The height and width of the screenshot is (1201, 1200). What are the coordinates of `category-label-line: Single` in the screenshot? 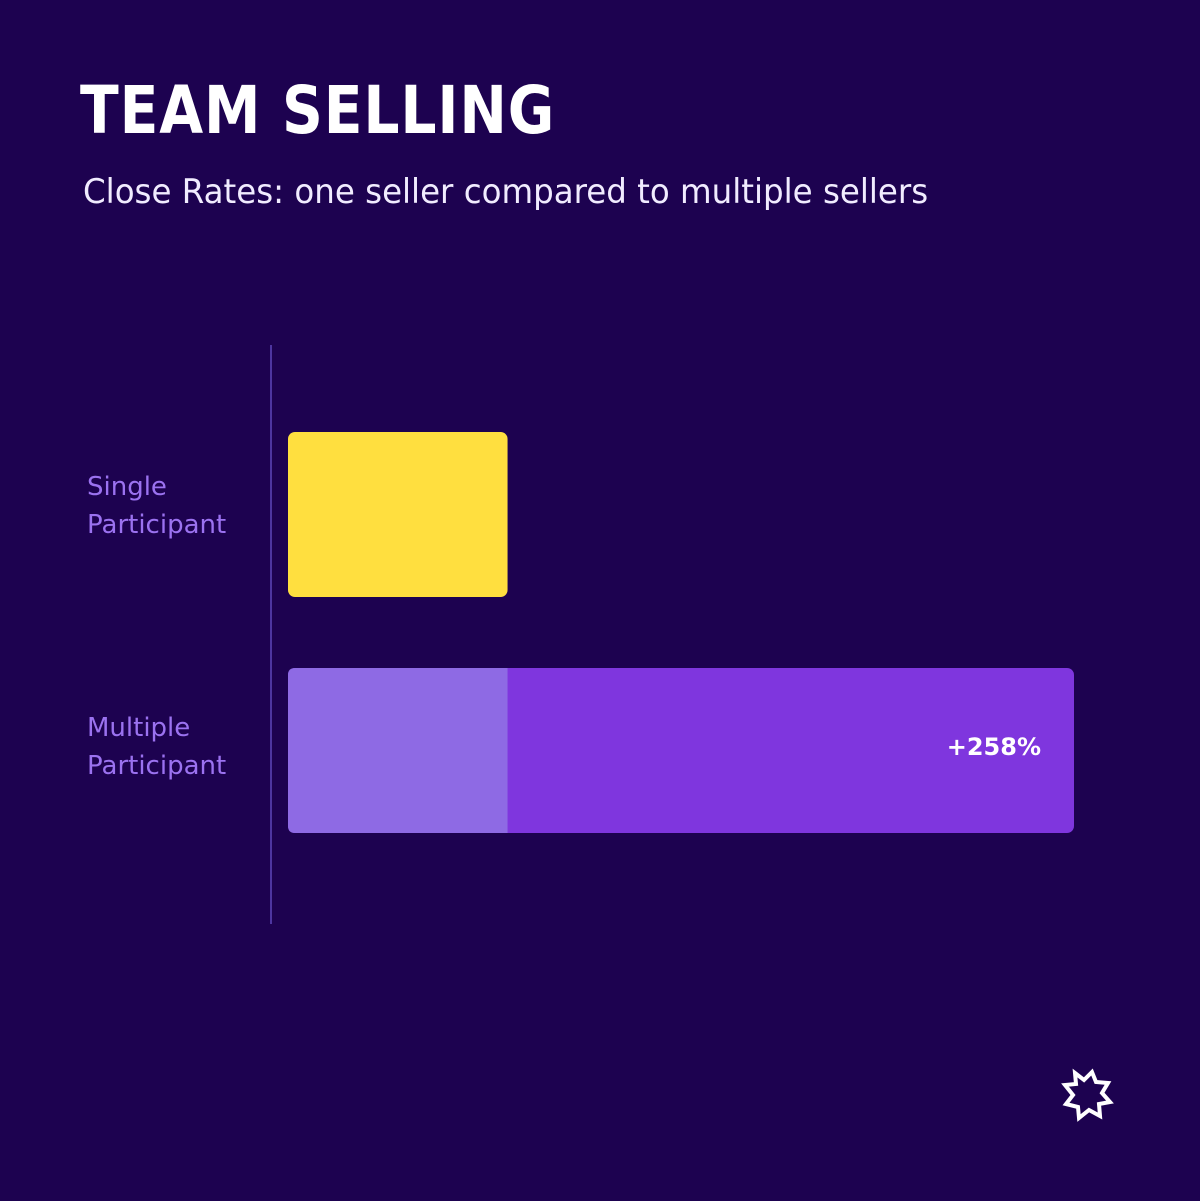 It's located at (127, 487).